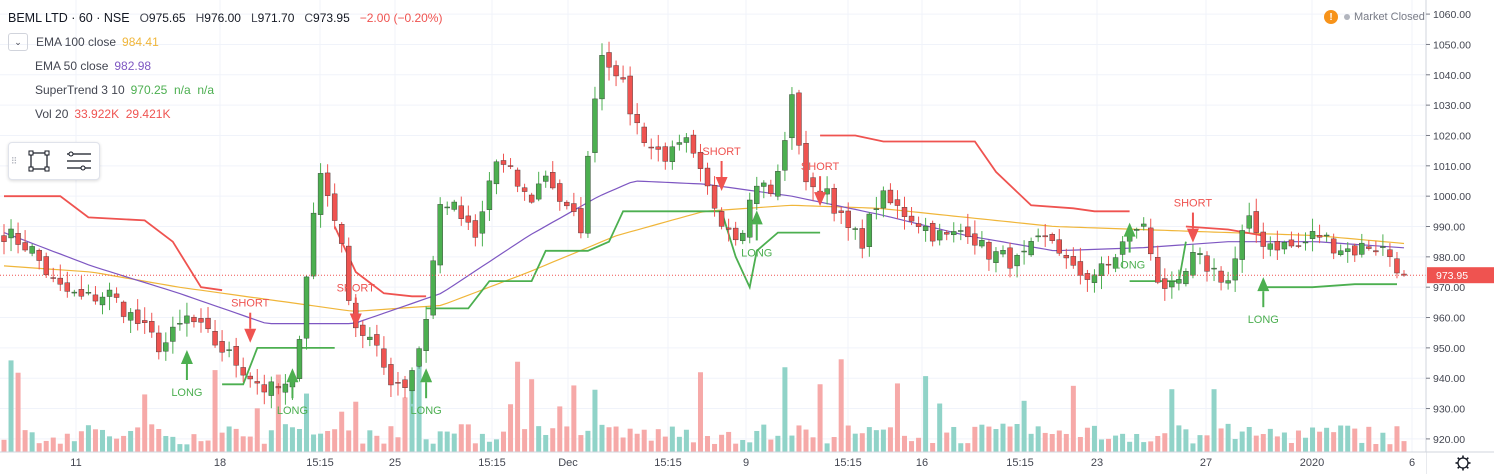  I want to click on legend-ema100: ⌄ EMA 100 close 984.41, so click(225, 42).